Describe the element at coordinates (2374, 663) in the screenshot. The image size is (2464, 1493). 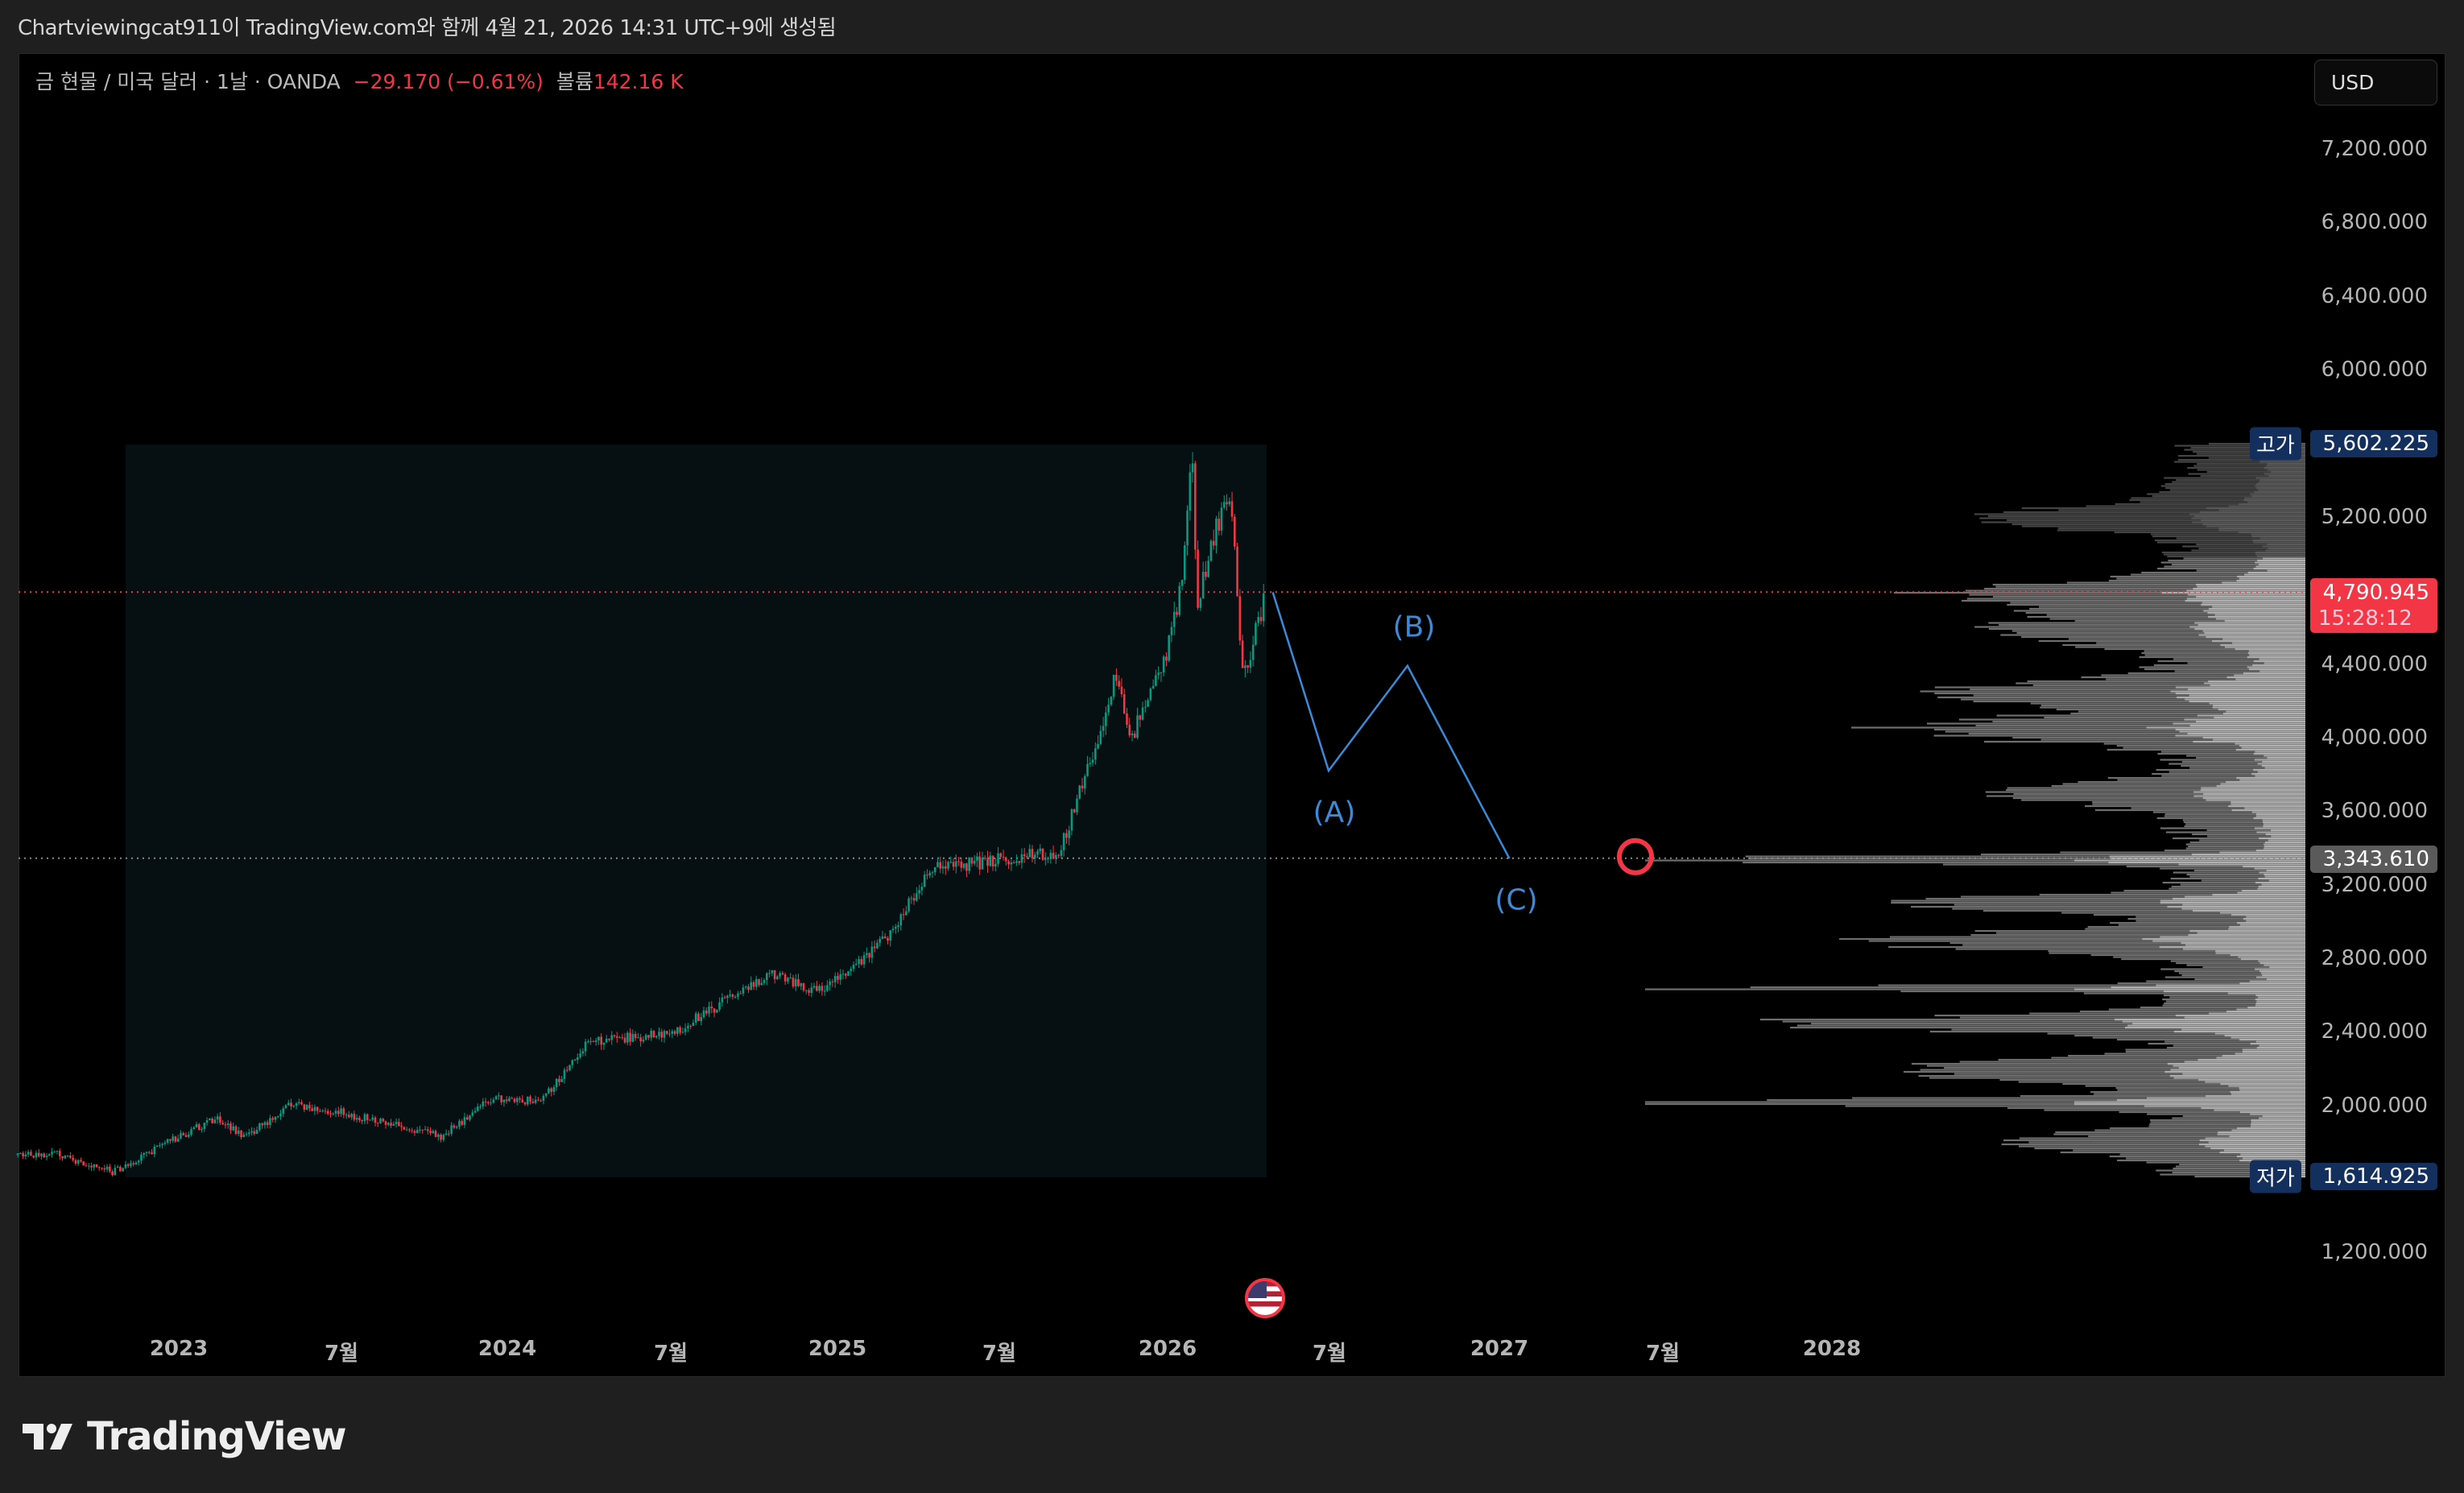
I see `price-axis-label: 4,400.000` at that location.